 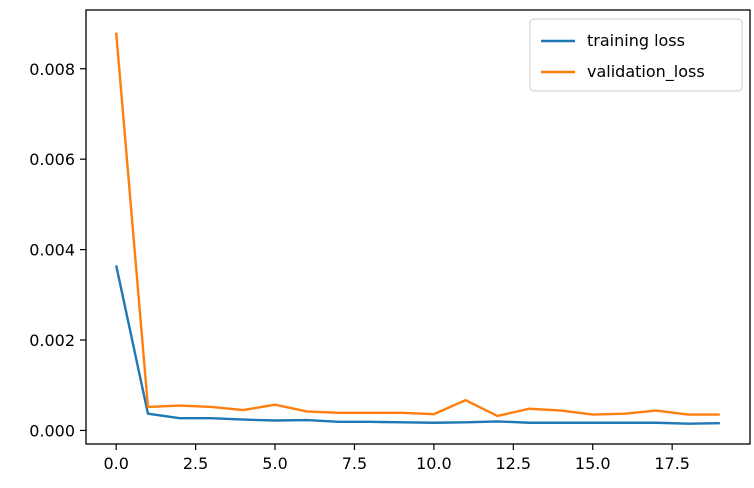 What do you see at coordinates (52, 340) in the screenshot?
I see `y-tick-label: 0.002` at bounding box center [52, 340].